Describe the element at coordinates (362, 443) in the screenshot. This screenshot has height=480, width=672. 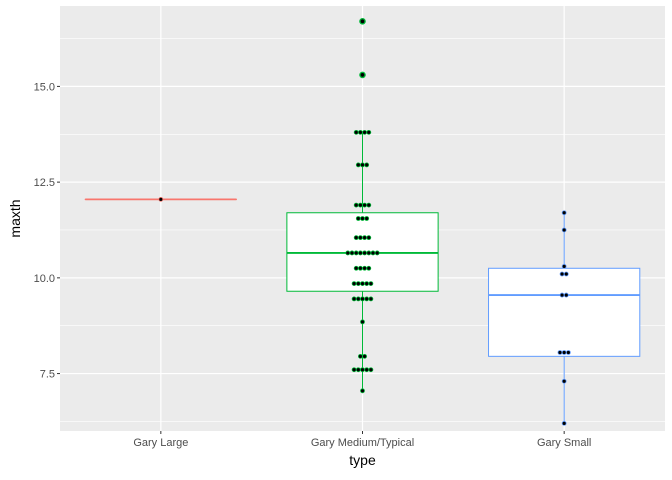
I see `x-tick-label: Gary Medium/Typical` at that location.